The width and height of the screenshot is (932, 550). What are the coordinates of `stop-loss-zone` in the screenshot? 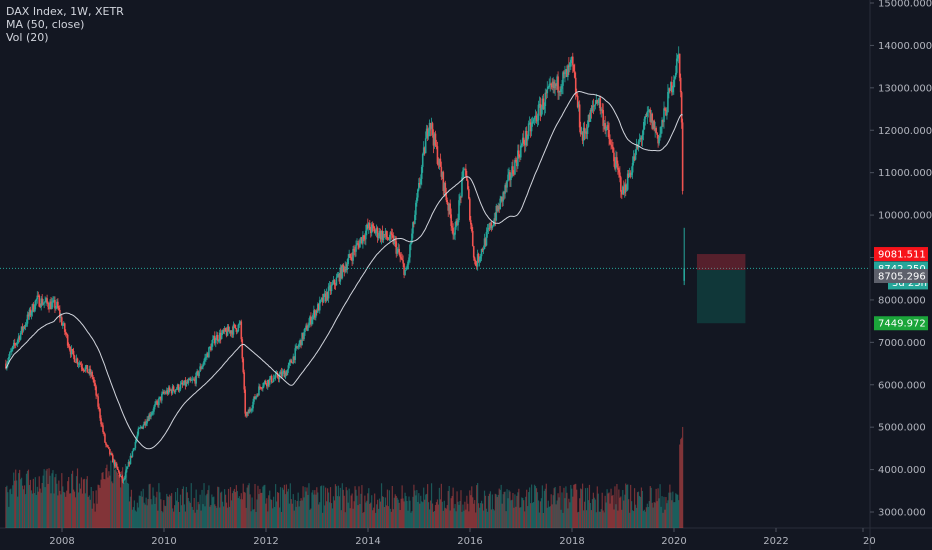 It's located at (721, 262).